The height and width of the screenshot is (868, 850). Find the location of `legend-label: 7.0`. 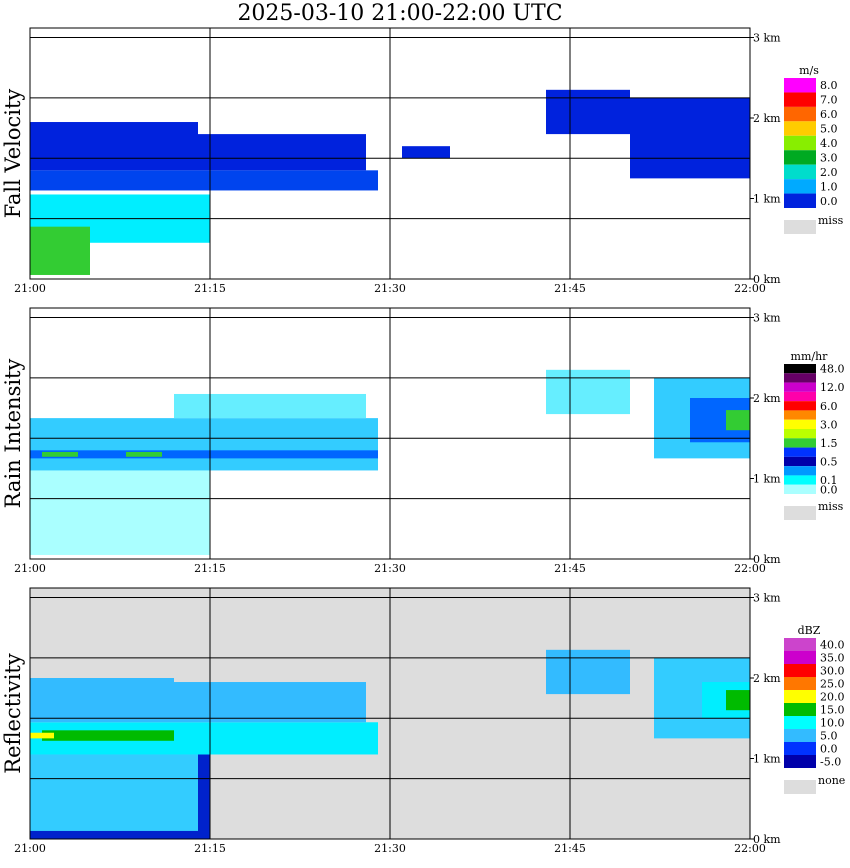

legend-label: 7.0 is located at coordinates (829, 100).